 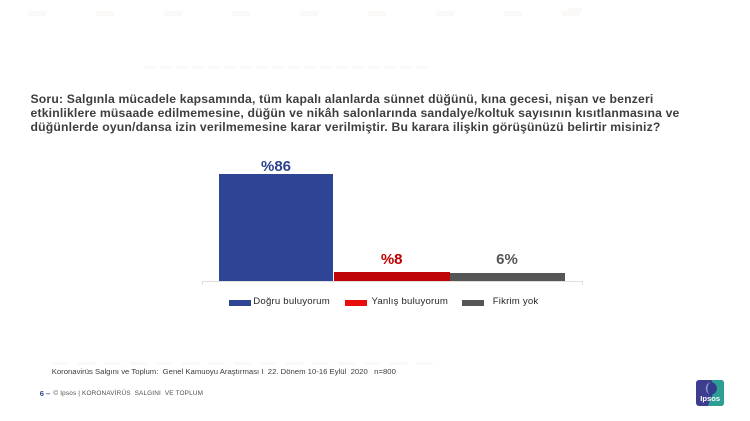 What do you see at coordinates (710, 398) in the screenshot?
I see `svg-text: Ipsos` at bounding box center [710, 398].